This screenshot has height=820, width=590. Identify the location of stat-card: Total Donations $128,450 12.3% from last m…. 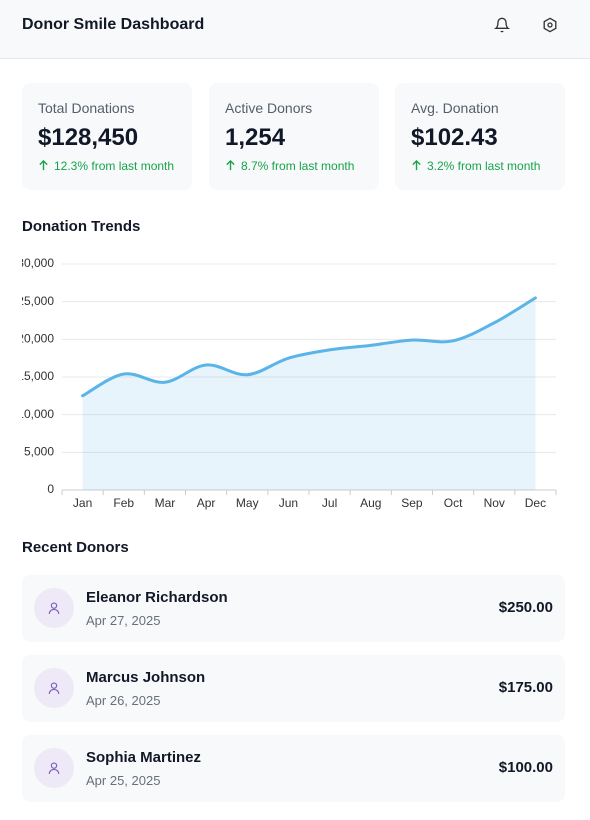
(107, 136).